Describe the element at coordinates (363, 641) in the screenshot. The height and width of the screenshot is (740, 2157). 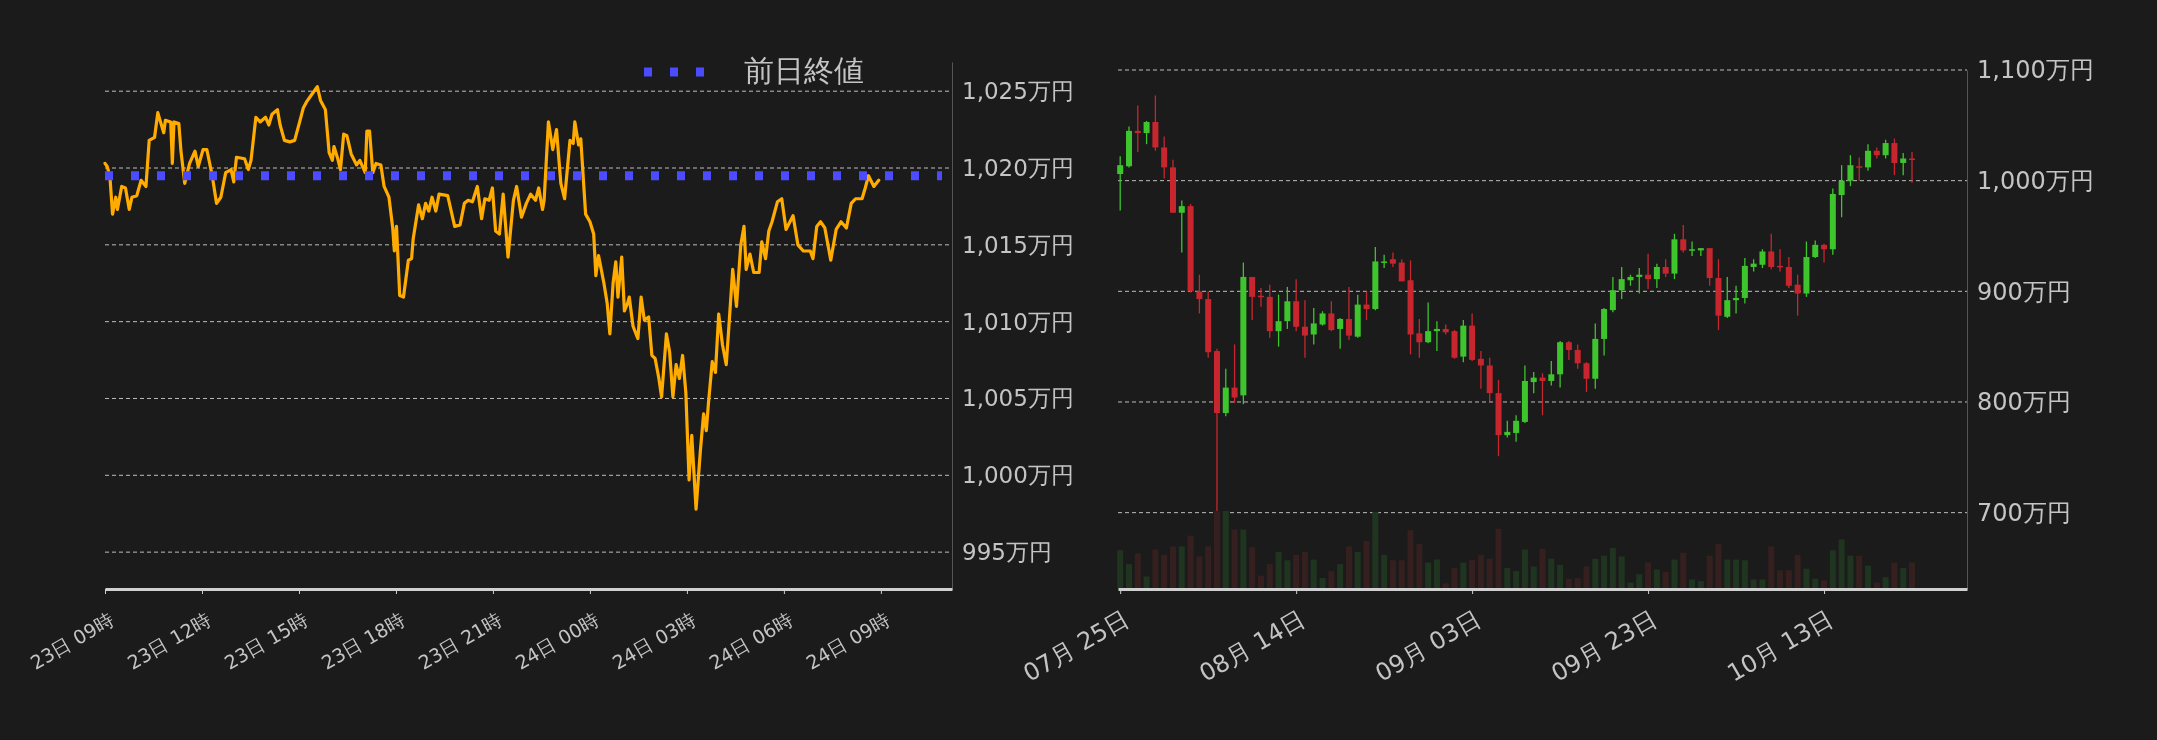
I see `x-tick-label: 23日 18時` at that location.